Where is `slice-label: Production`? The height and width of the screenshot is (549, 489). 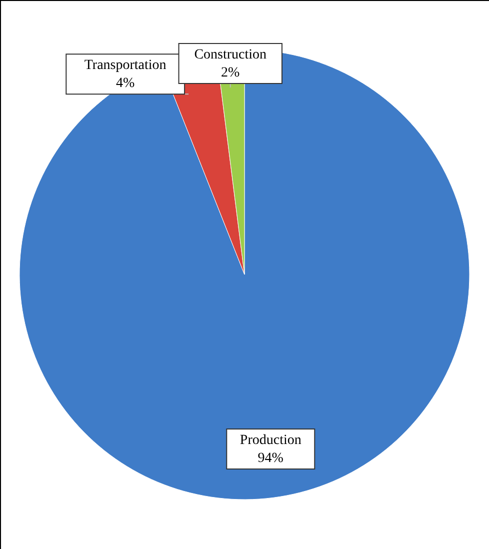 slice-label: Production is located at coordinates (271, 440).